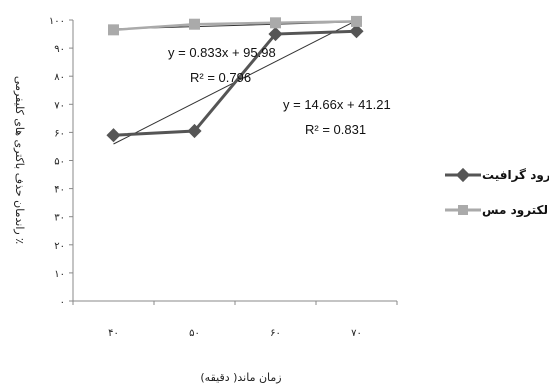 This screenshot has width=549, height=388. I want to click on x-tick-label: ۷۰, so click(356, 333).